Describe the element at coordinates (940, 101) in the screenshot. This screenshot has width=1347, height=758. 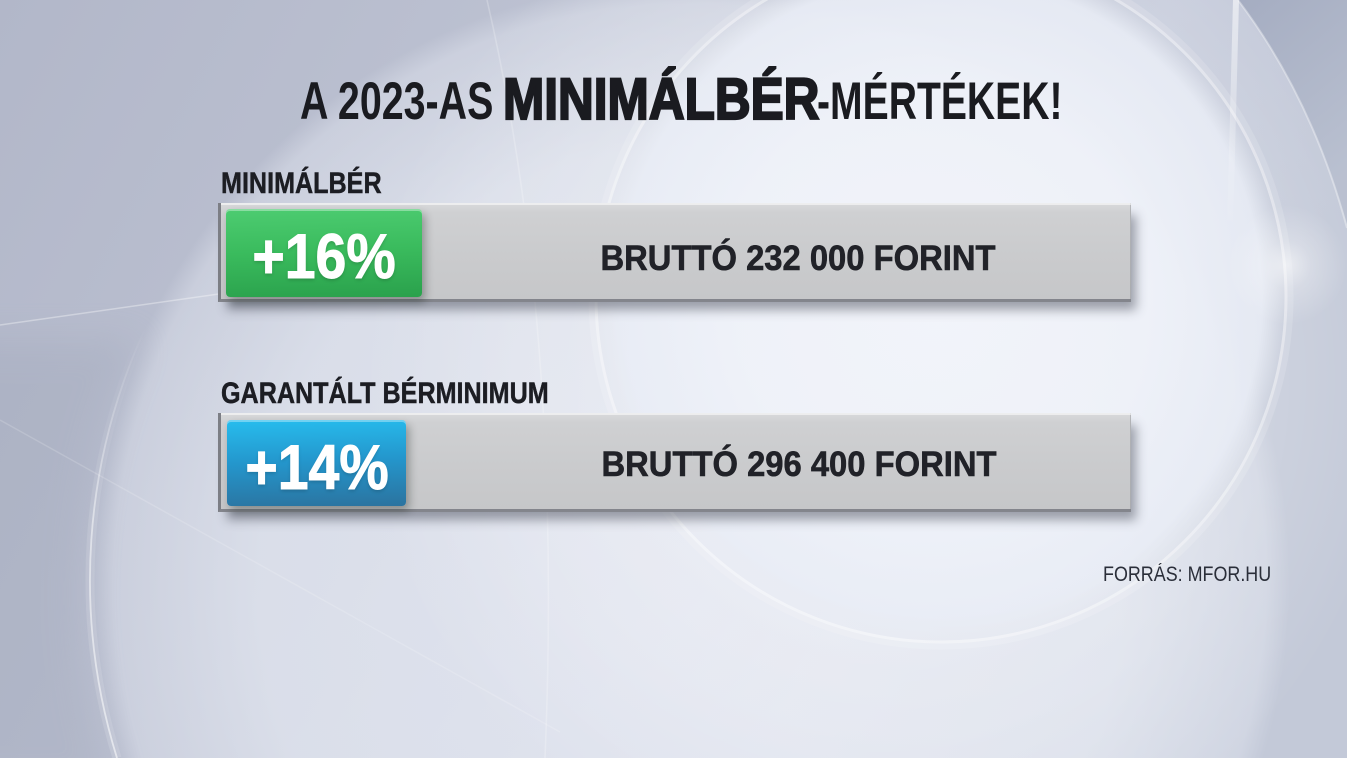
I see `page-title-suffix: -MÉRTÉKEK!` at that location.